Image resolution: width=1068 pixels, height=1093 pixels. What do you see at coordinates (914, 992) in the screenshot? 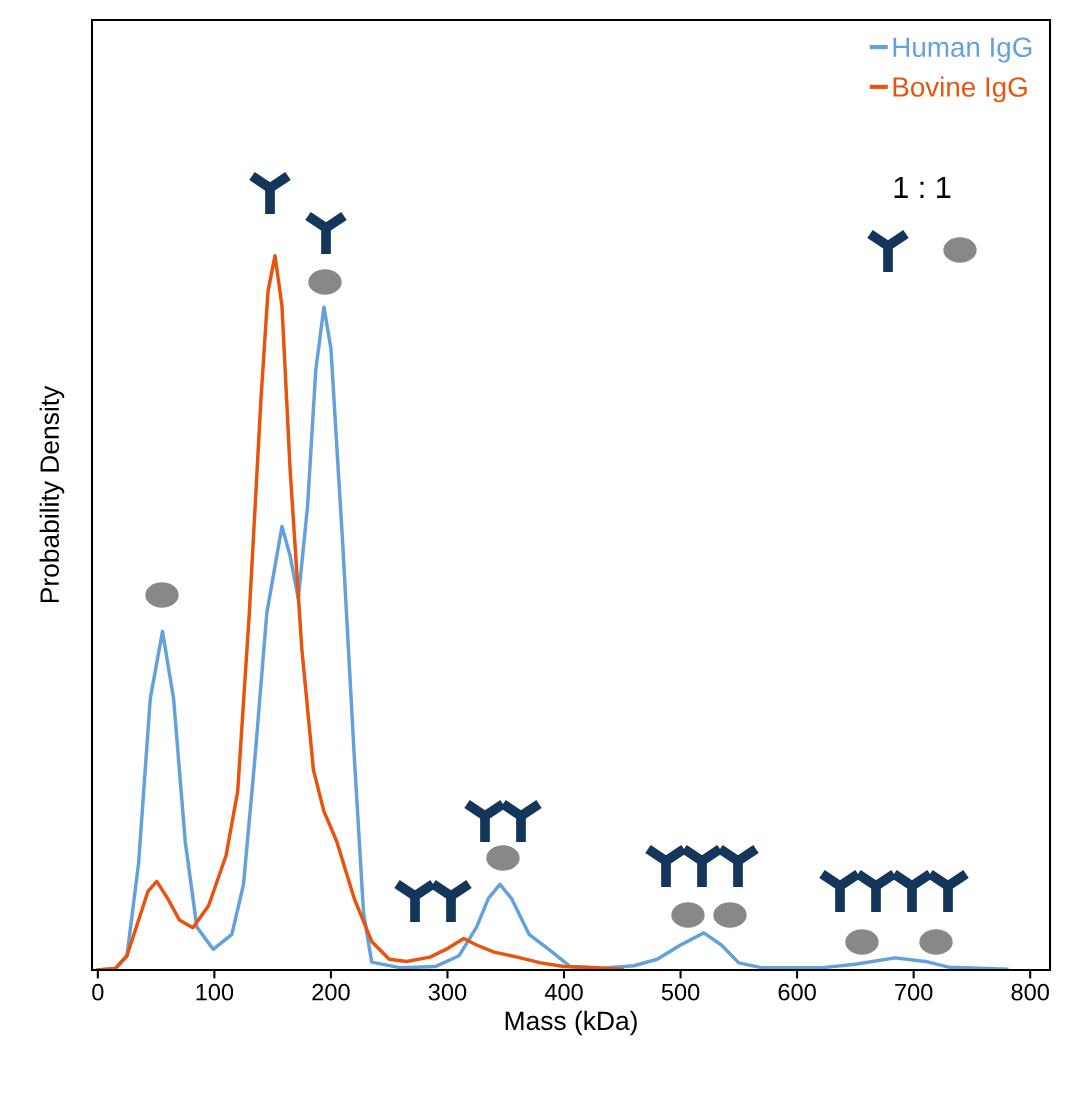
I see `x-tick-label: 700` at bounding box center [914, 992].